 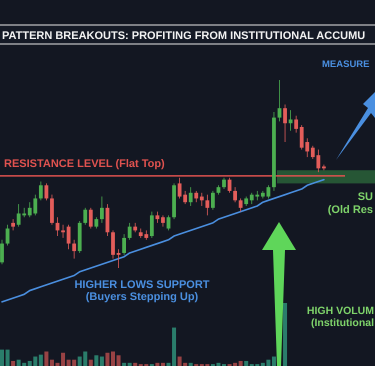 I want to click on text: MEASURE, so click(x=346, y=64).